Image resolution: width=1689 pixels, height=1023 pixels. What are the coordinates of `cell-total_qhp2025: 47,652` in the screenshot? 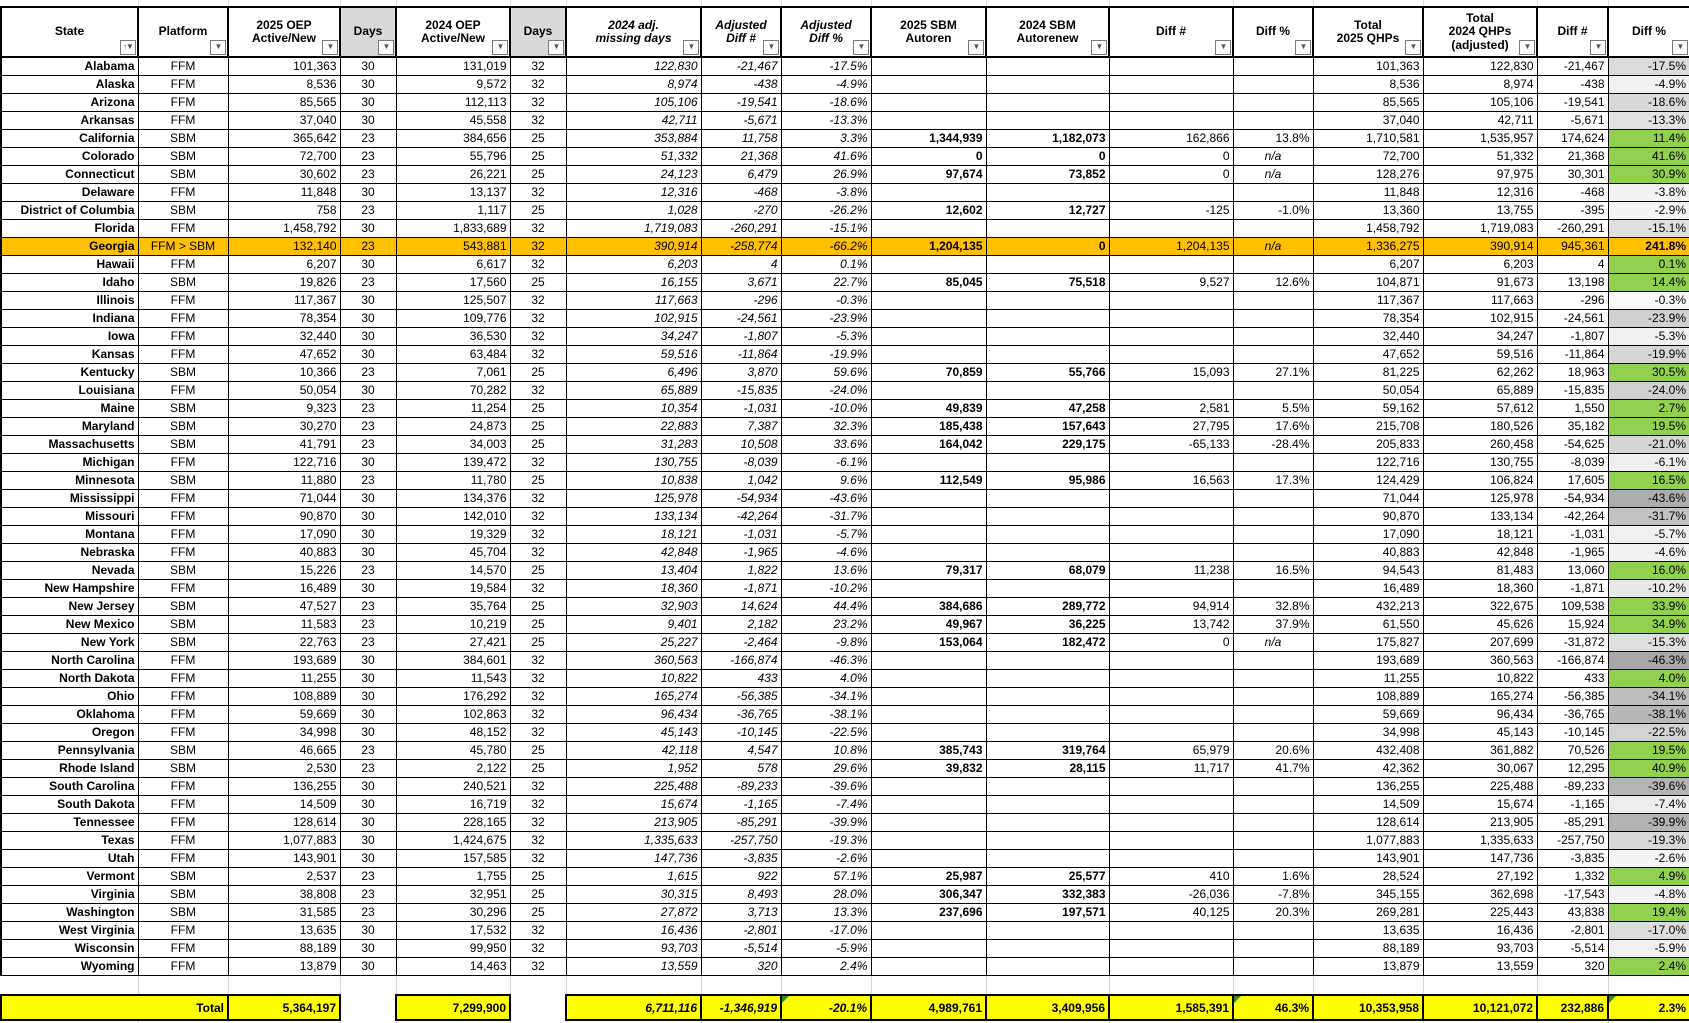 It's located at (1368, 354).